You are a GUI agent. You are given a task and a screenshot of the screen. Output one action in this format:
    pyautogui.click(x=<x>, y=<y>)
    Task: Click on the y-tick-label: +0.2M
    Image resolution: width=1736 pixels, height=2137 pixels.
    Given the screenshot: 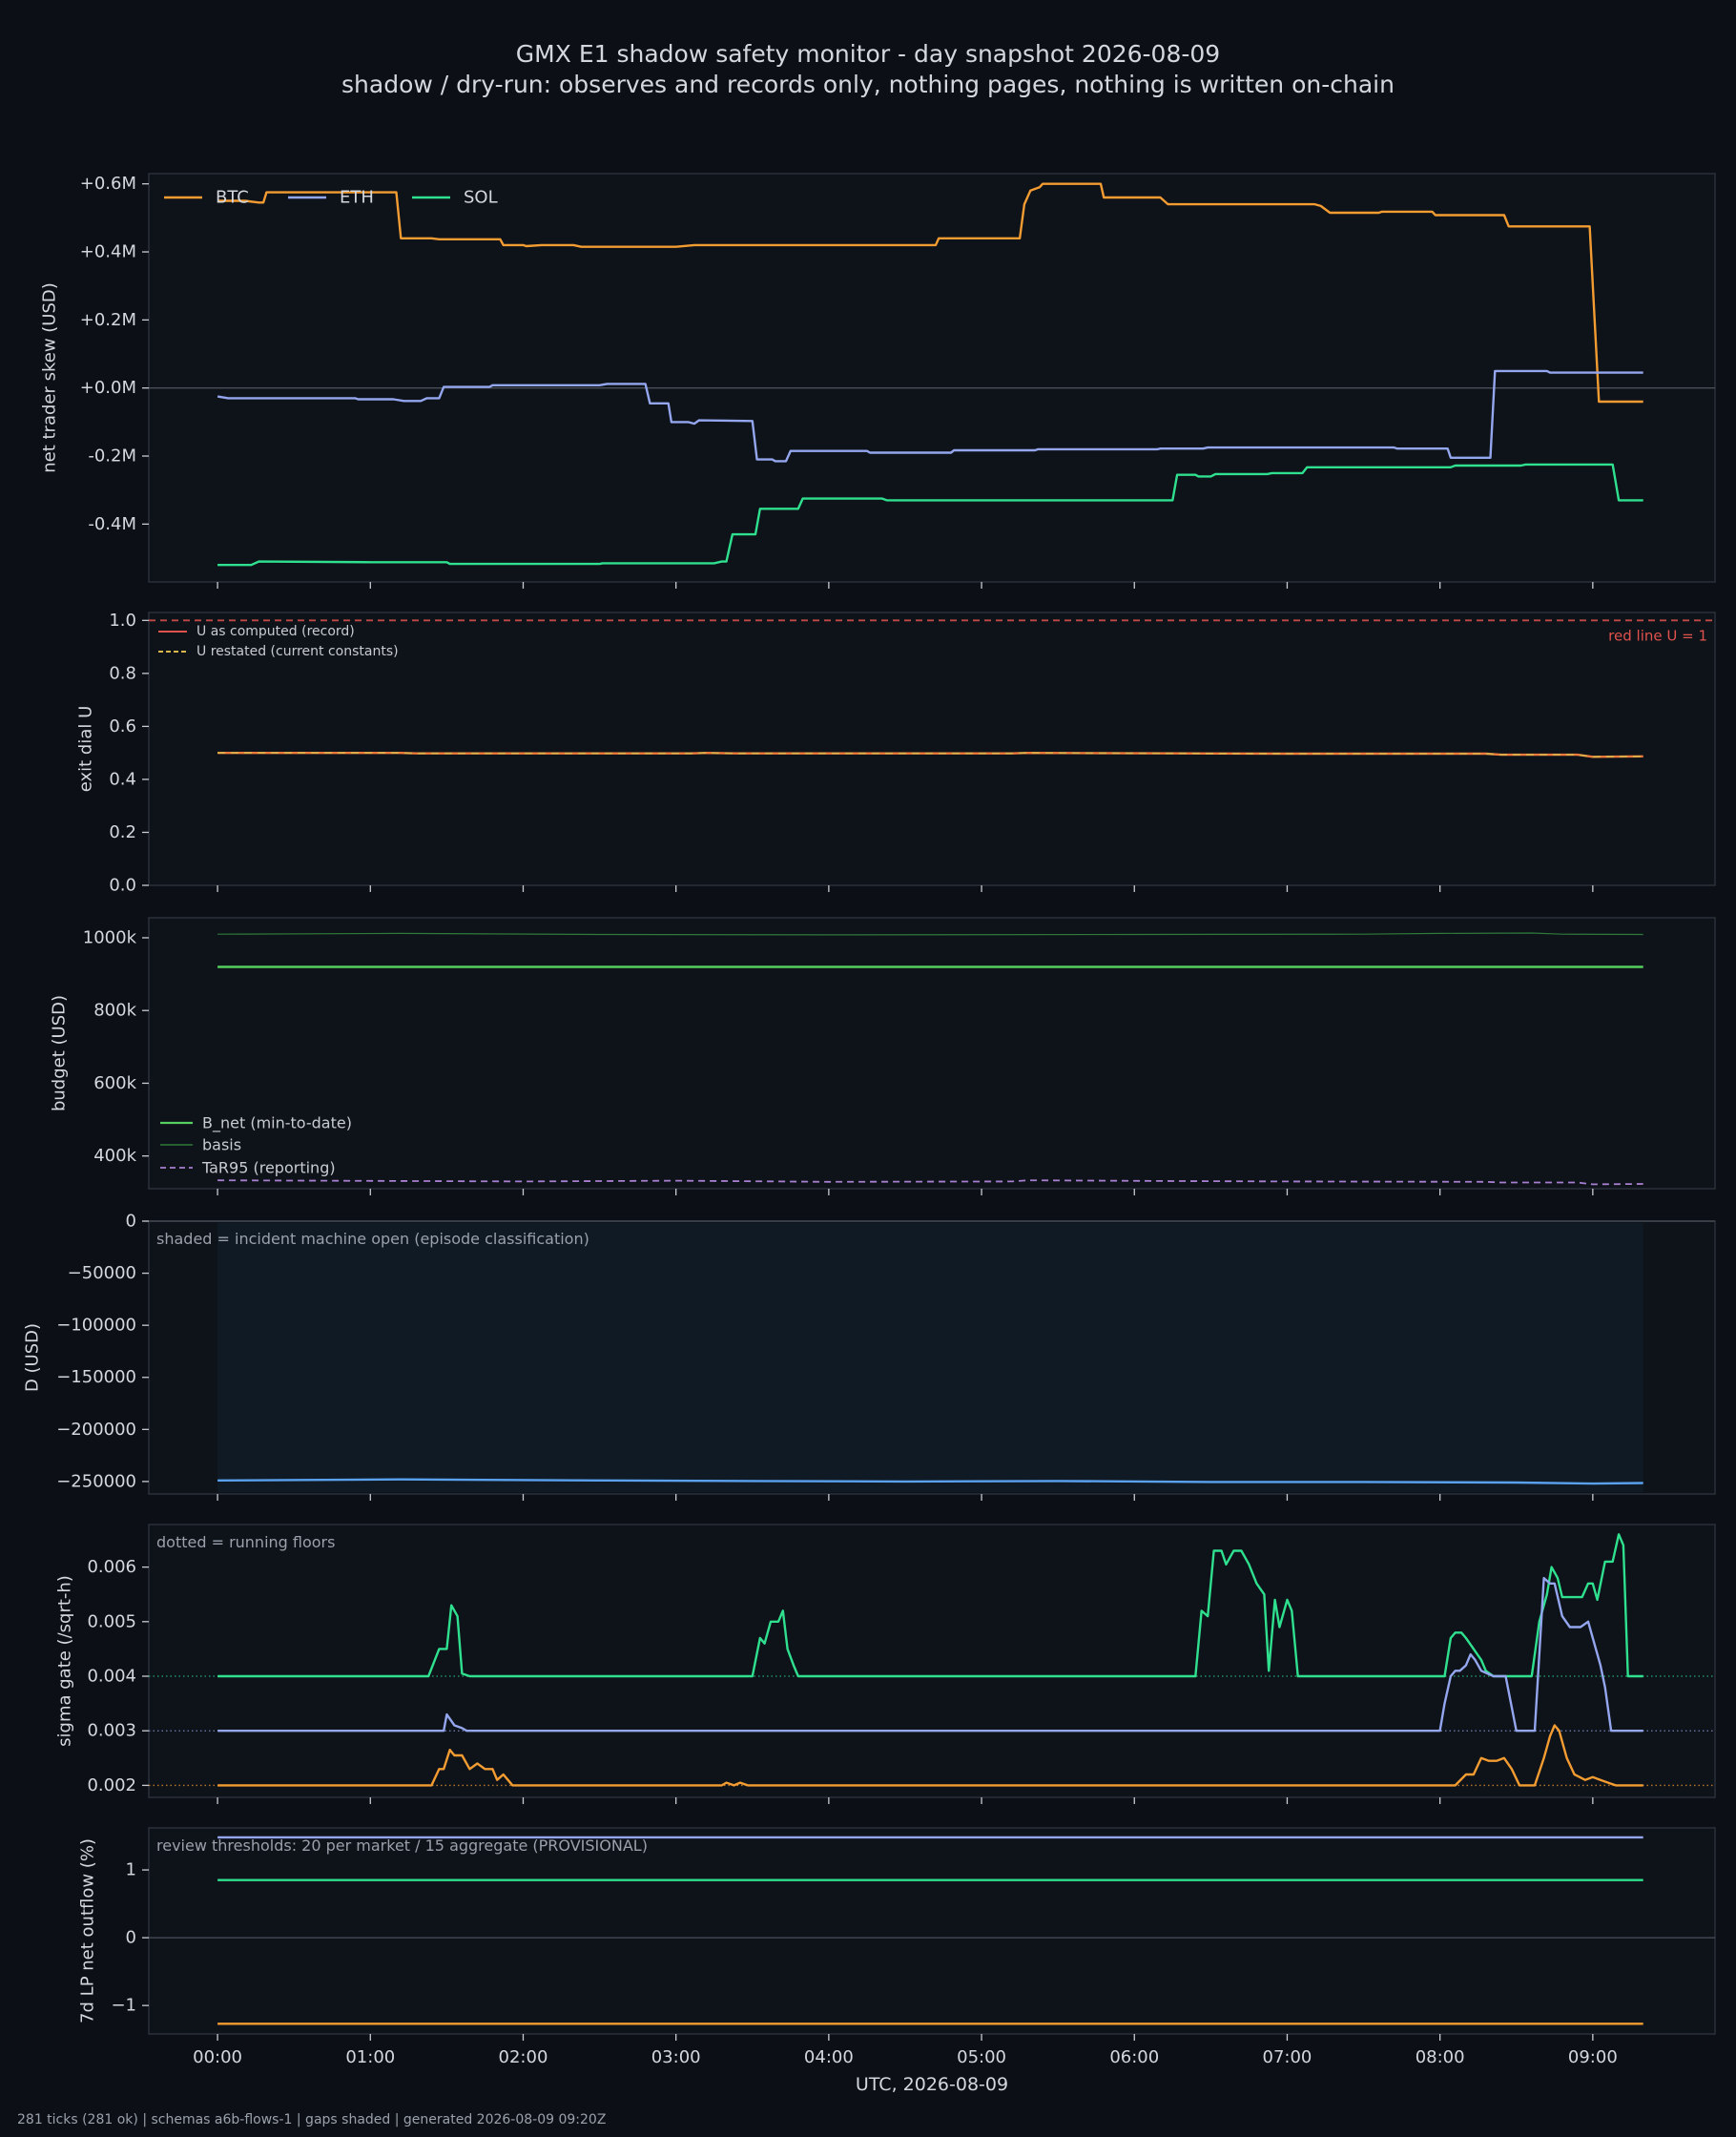 What is the action you would take?
    pyautogui.click(x=108, y=320)
    